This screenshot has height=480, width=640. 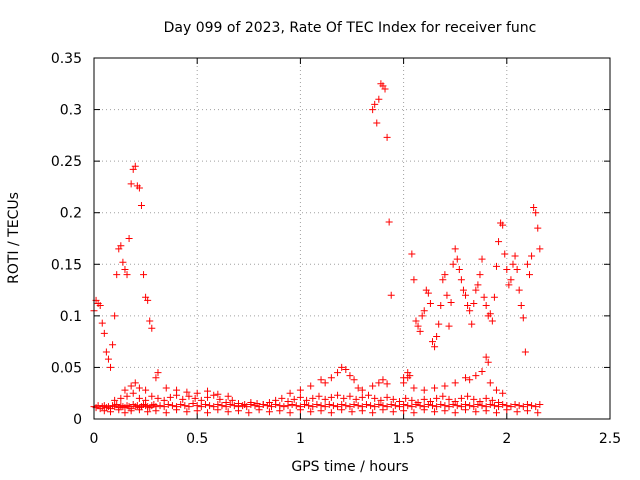 I want to click on y-tick-label: 0.05, so click(x=66, y=368).